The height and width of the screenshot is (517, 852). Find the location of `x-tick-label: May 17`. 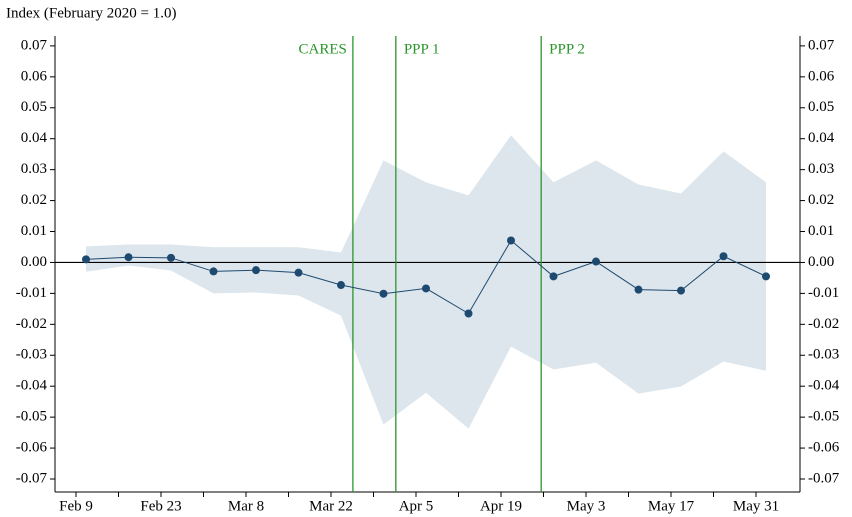

x-tick-label: May 17 is located at coordinates (671, 506).